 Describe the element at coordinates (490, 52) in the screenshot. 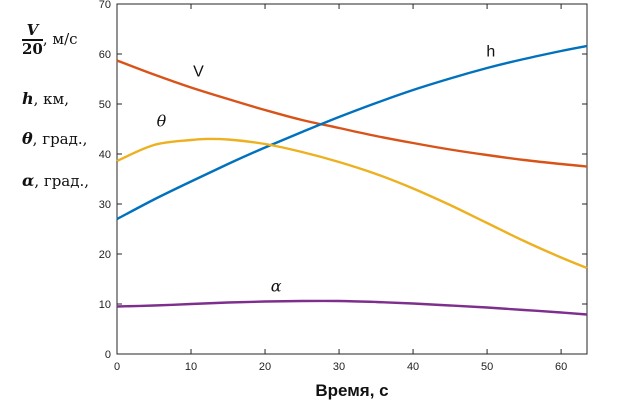

I see `altitude-label: h` at that location.